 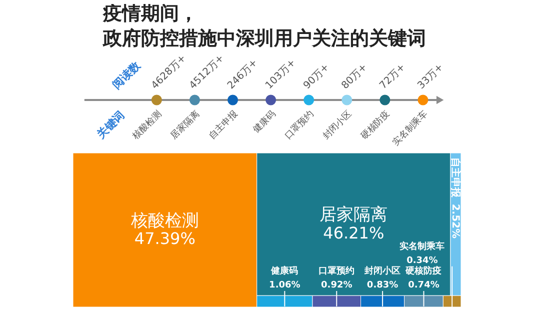 I want to click on text: 阅读数, so click(x=127, y=75).